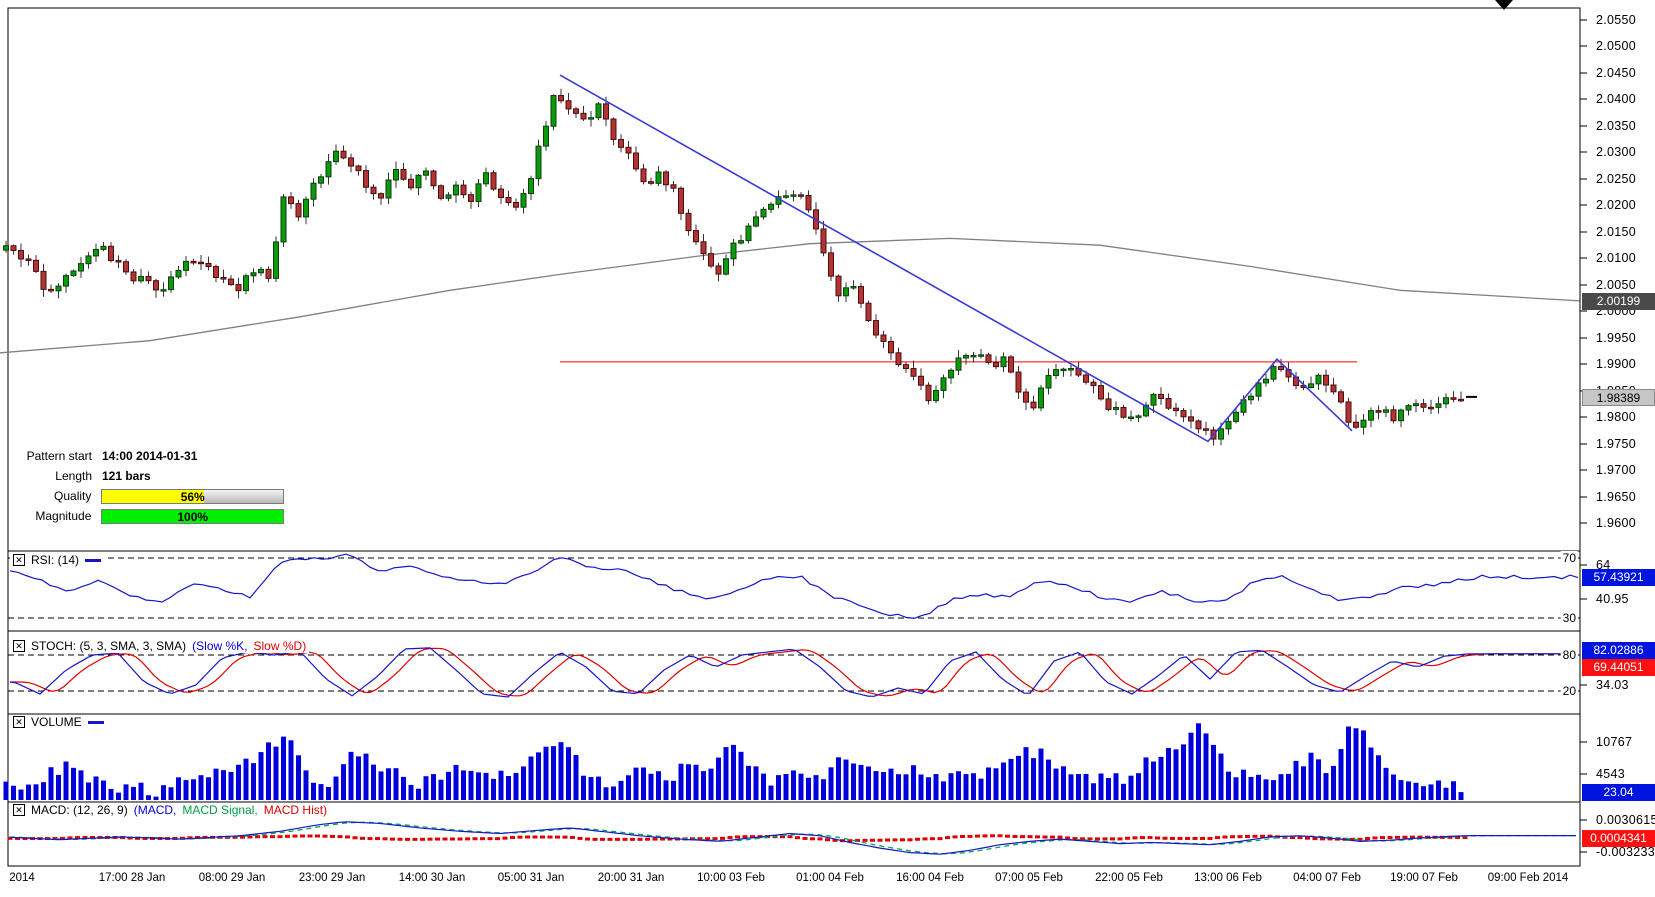 Image resolution: width=1655 pixels, height=897 pixels. I want to click on volume-pane-title: VOLUME, so click(56, 722).